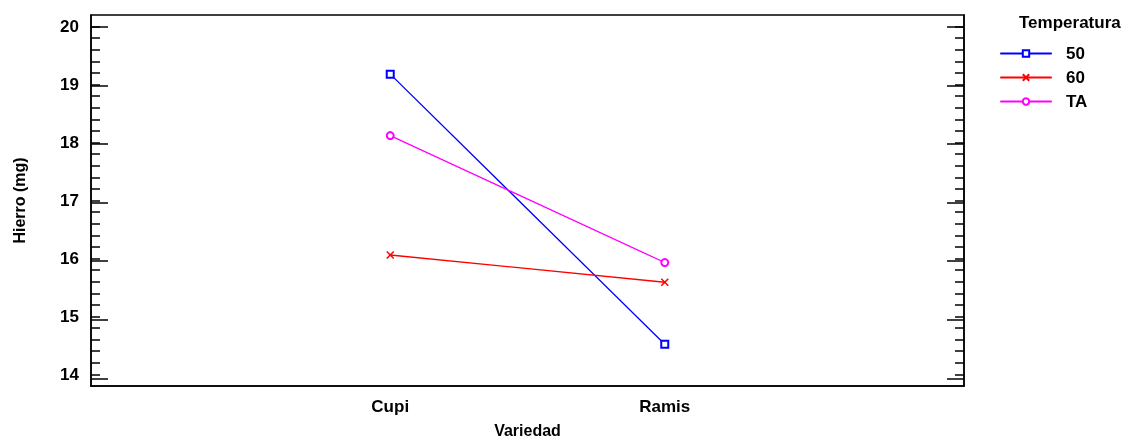  I want to click on x-tick-label: Ramis, so click(665, 406).